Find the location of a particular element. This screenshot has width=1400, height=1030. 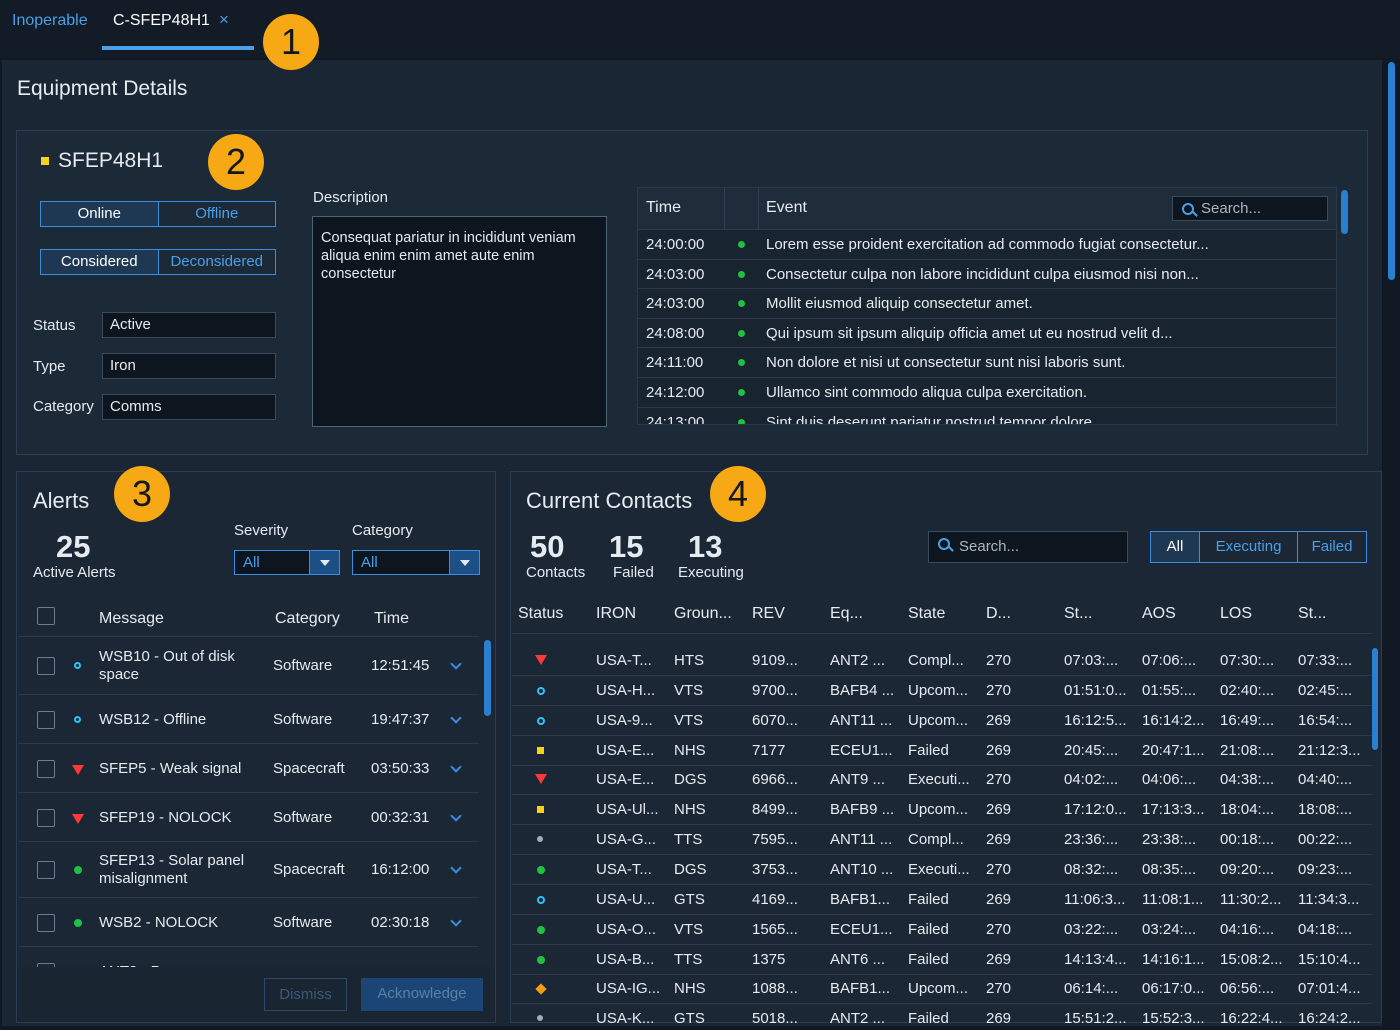

alert-row: WSB12 - Offline Software 19:47:37 is located at coordinates (249, 719).